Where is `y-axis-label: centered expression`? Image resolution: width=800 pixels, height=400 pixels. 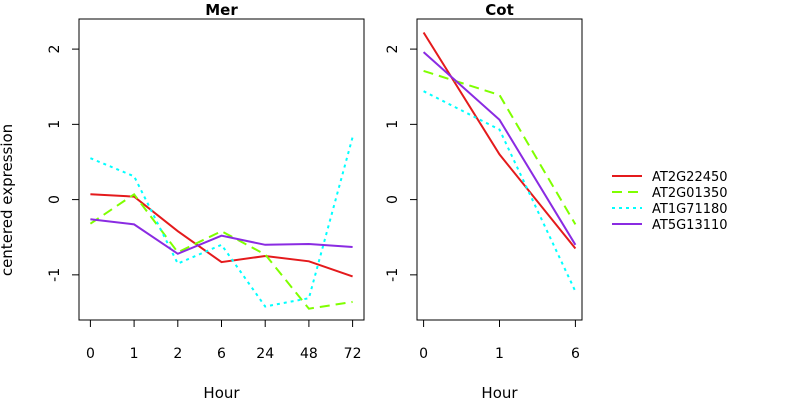 y-axis-label: centered expression is located at coordinates (8, 200).